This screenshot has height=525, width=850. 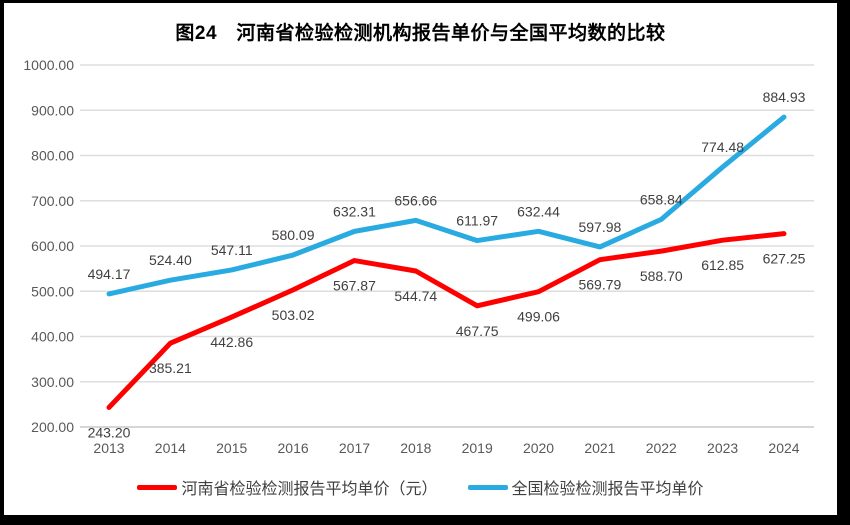 What do you see at coordinates (293, 235) in the screenshot?
I see `data-label: 580.09` at bounding box center [293, 235].